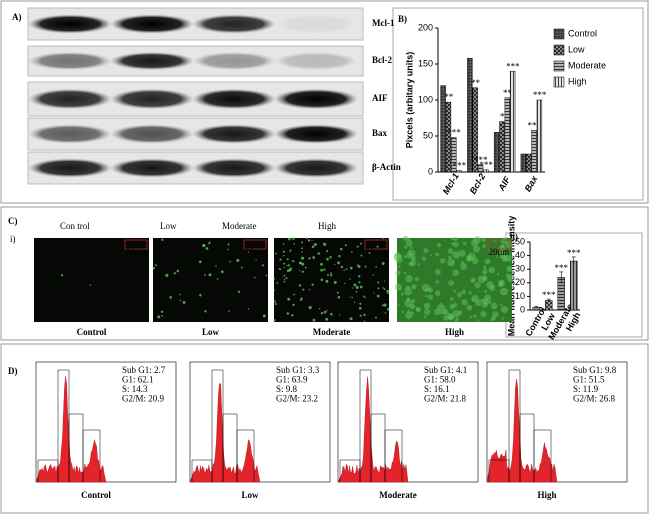  What do you see at coordinates (546, 495) in the screenshot?
I see `histogram-caption: High` at bounding box center [546, 495].